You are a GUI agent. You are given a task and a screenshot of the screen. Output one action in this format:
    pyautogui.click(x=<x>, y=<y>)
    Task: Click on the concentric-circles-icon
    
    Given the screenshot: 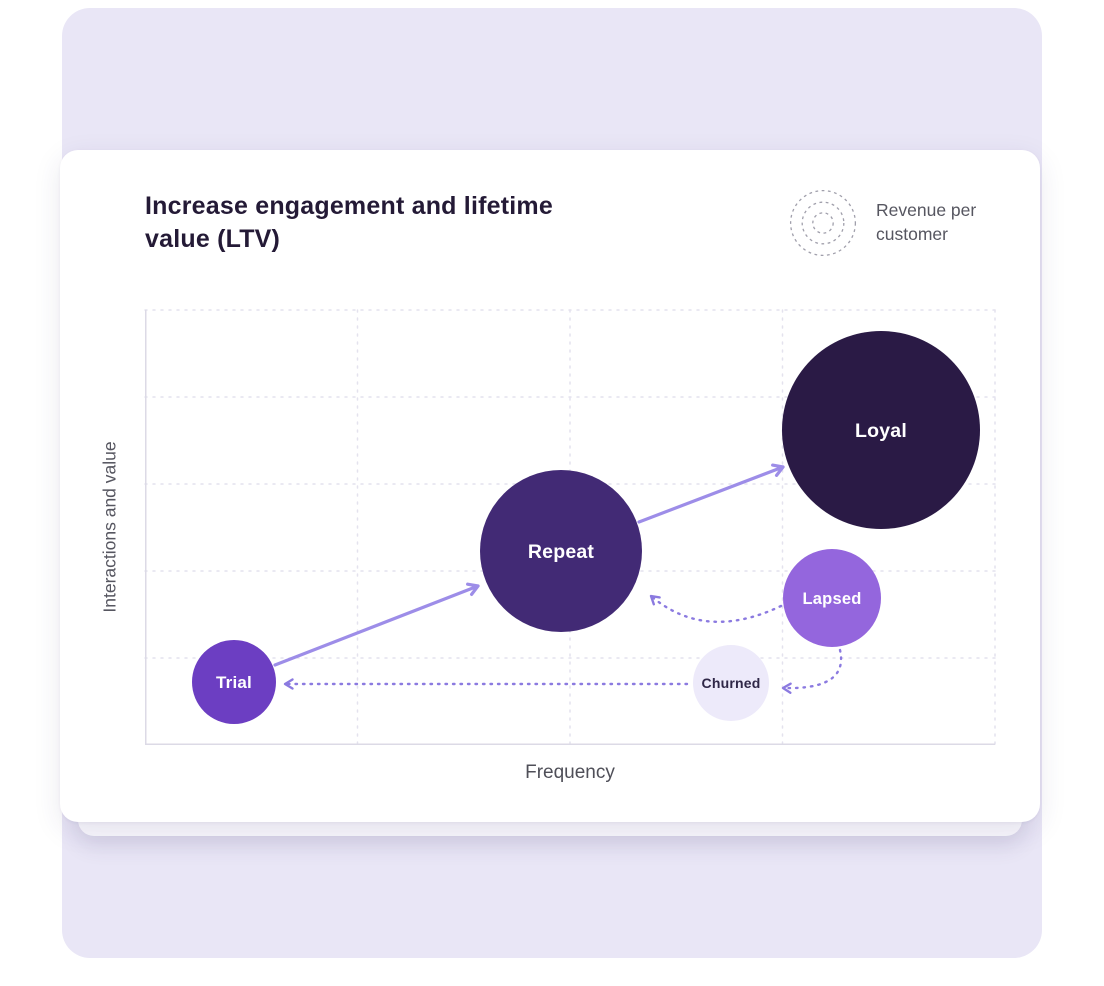 What is the action you would take?
    pyautogui.click(x=823, y=223)
    